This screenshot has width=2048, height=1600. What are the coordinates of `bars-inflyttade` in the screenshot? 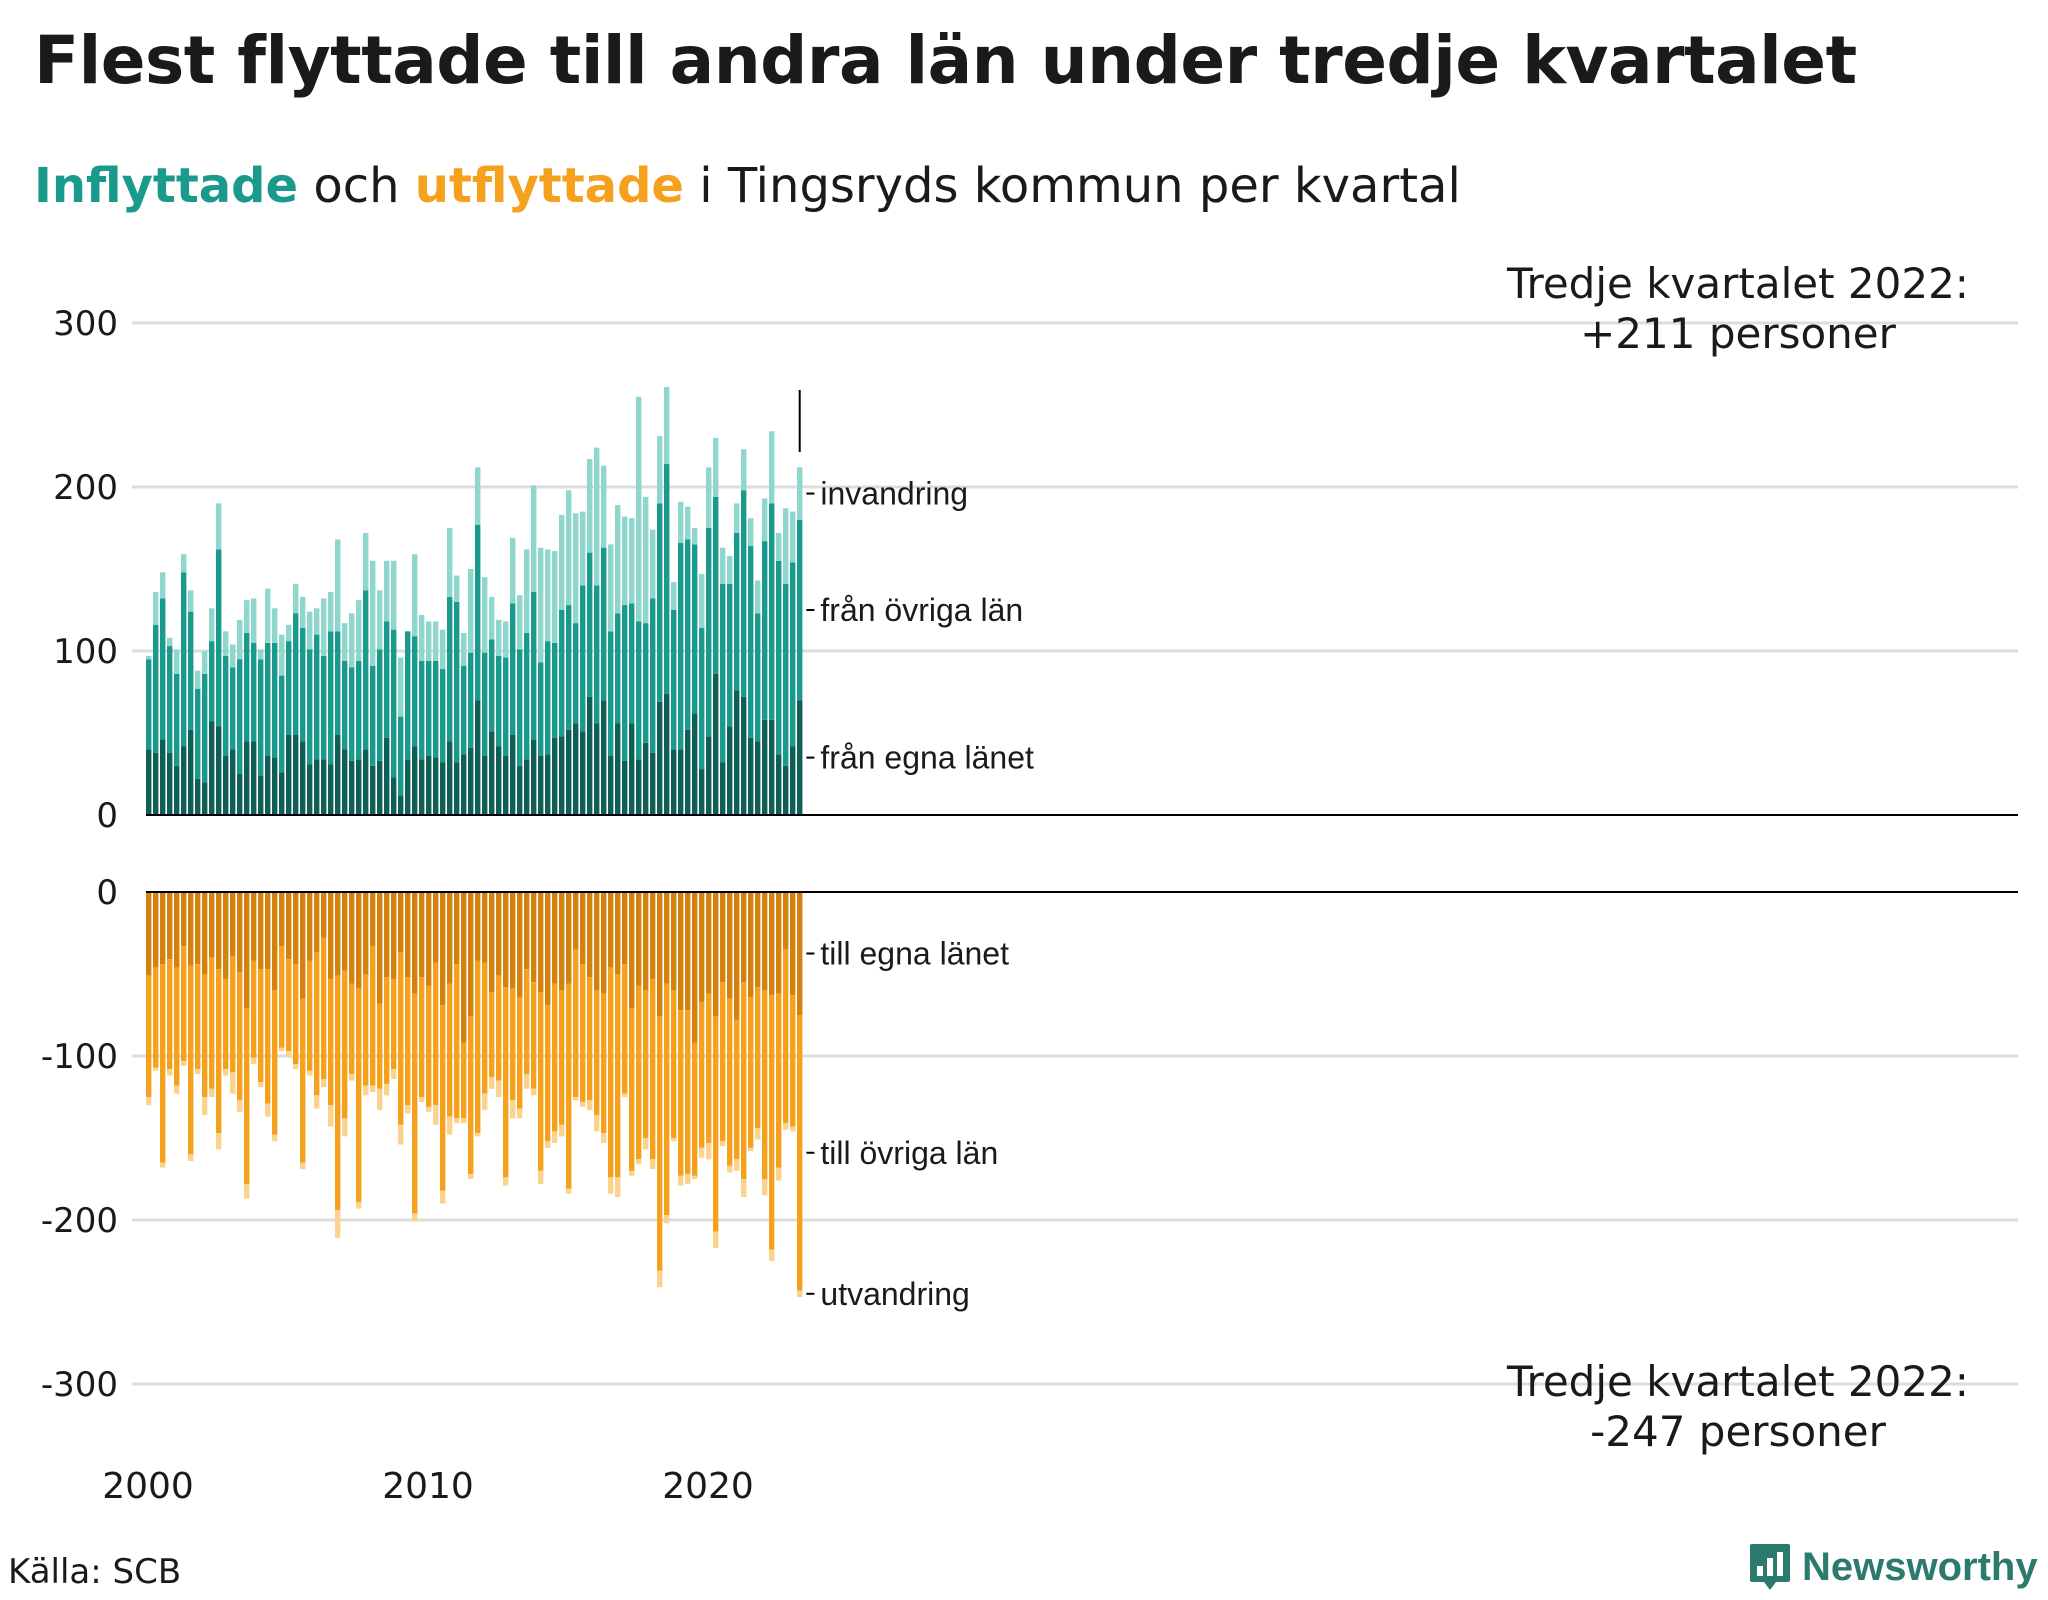 It's located at (474, 600).